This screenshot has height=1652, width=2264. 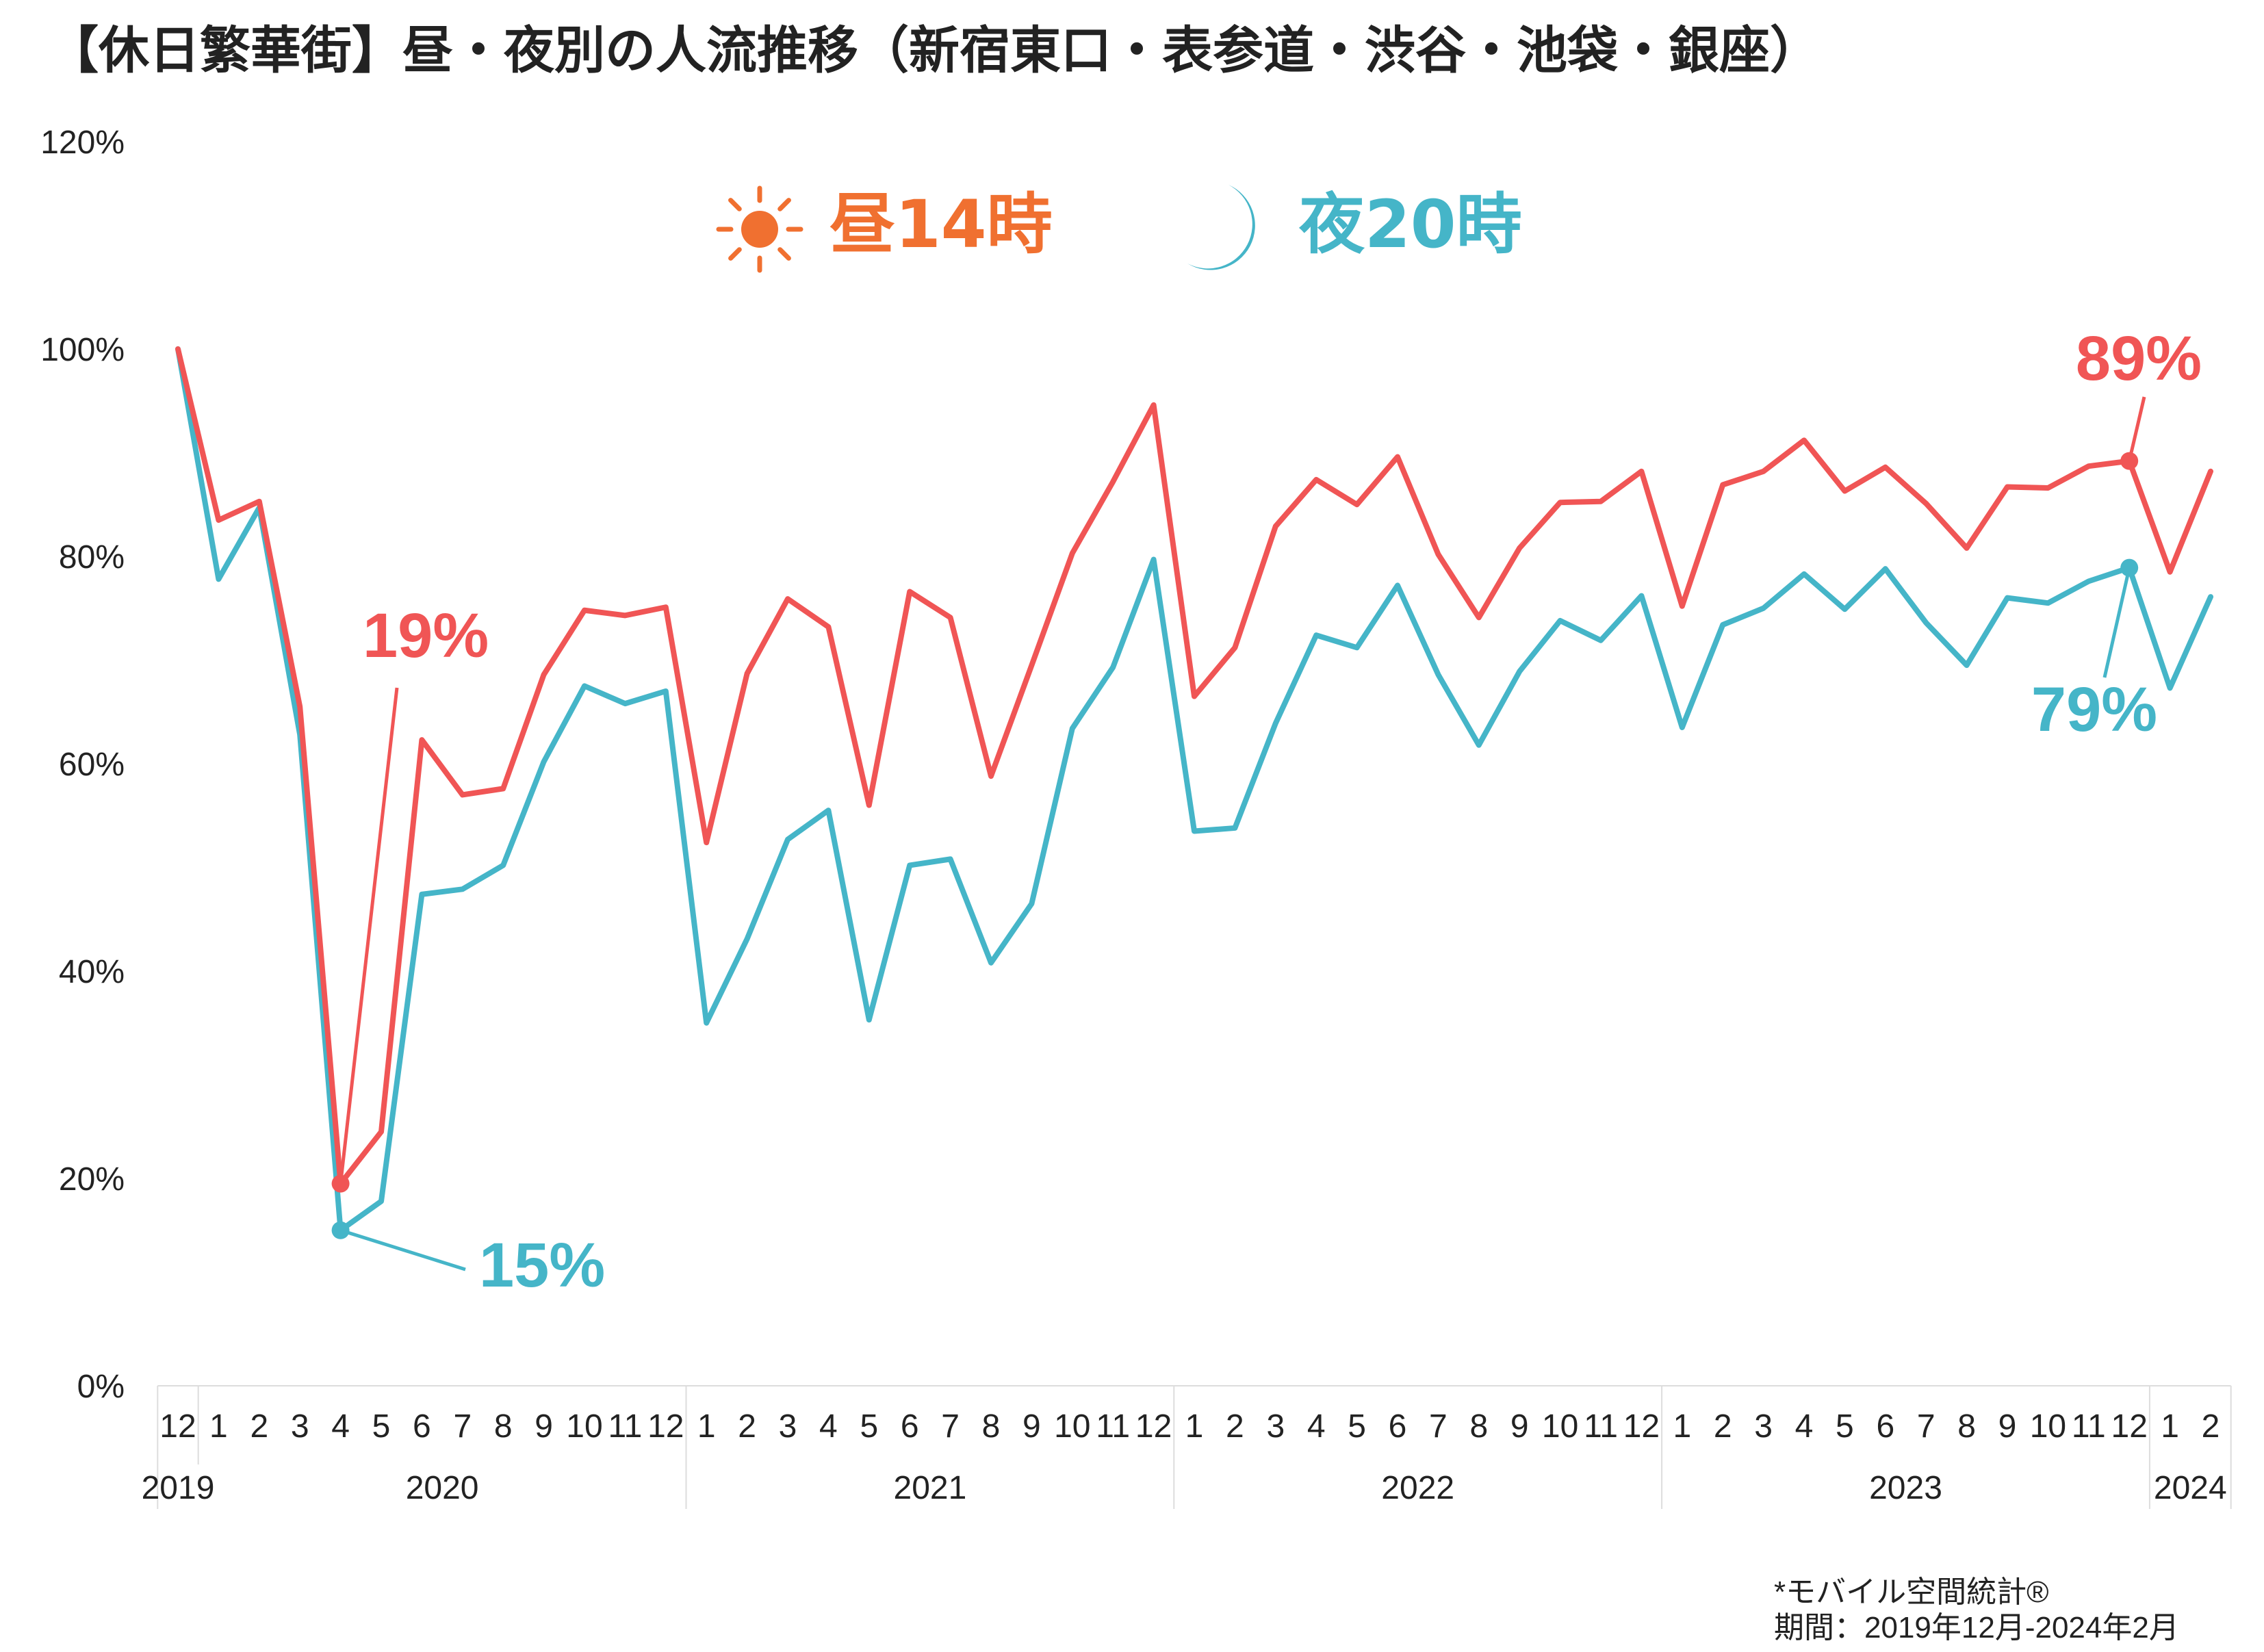 What do you see at coordinates (930, 1488) in the screenshot?
I see `year-label: 2021` at bounding box center [930, 1488].